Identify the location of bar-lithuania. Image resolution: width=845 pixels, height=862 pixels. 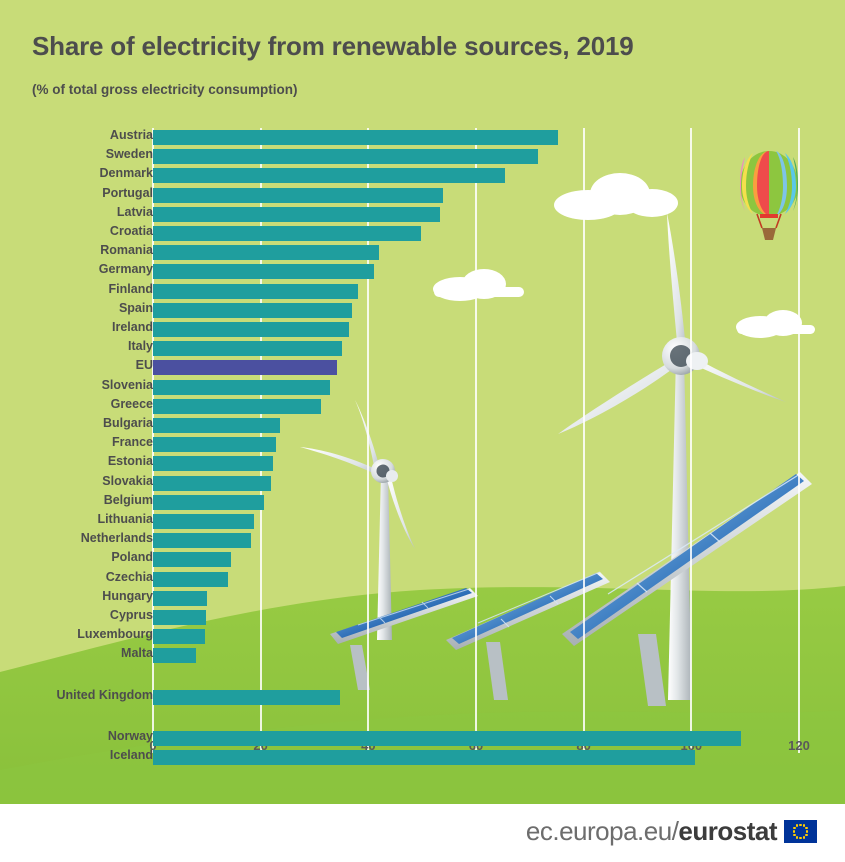
(204, 521).